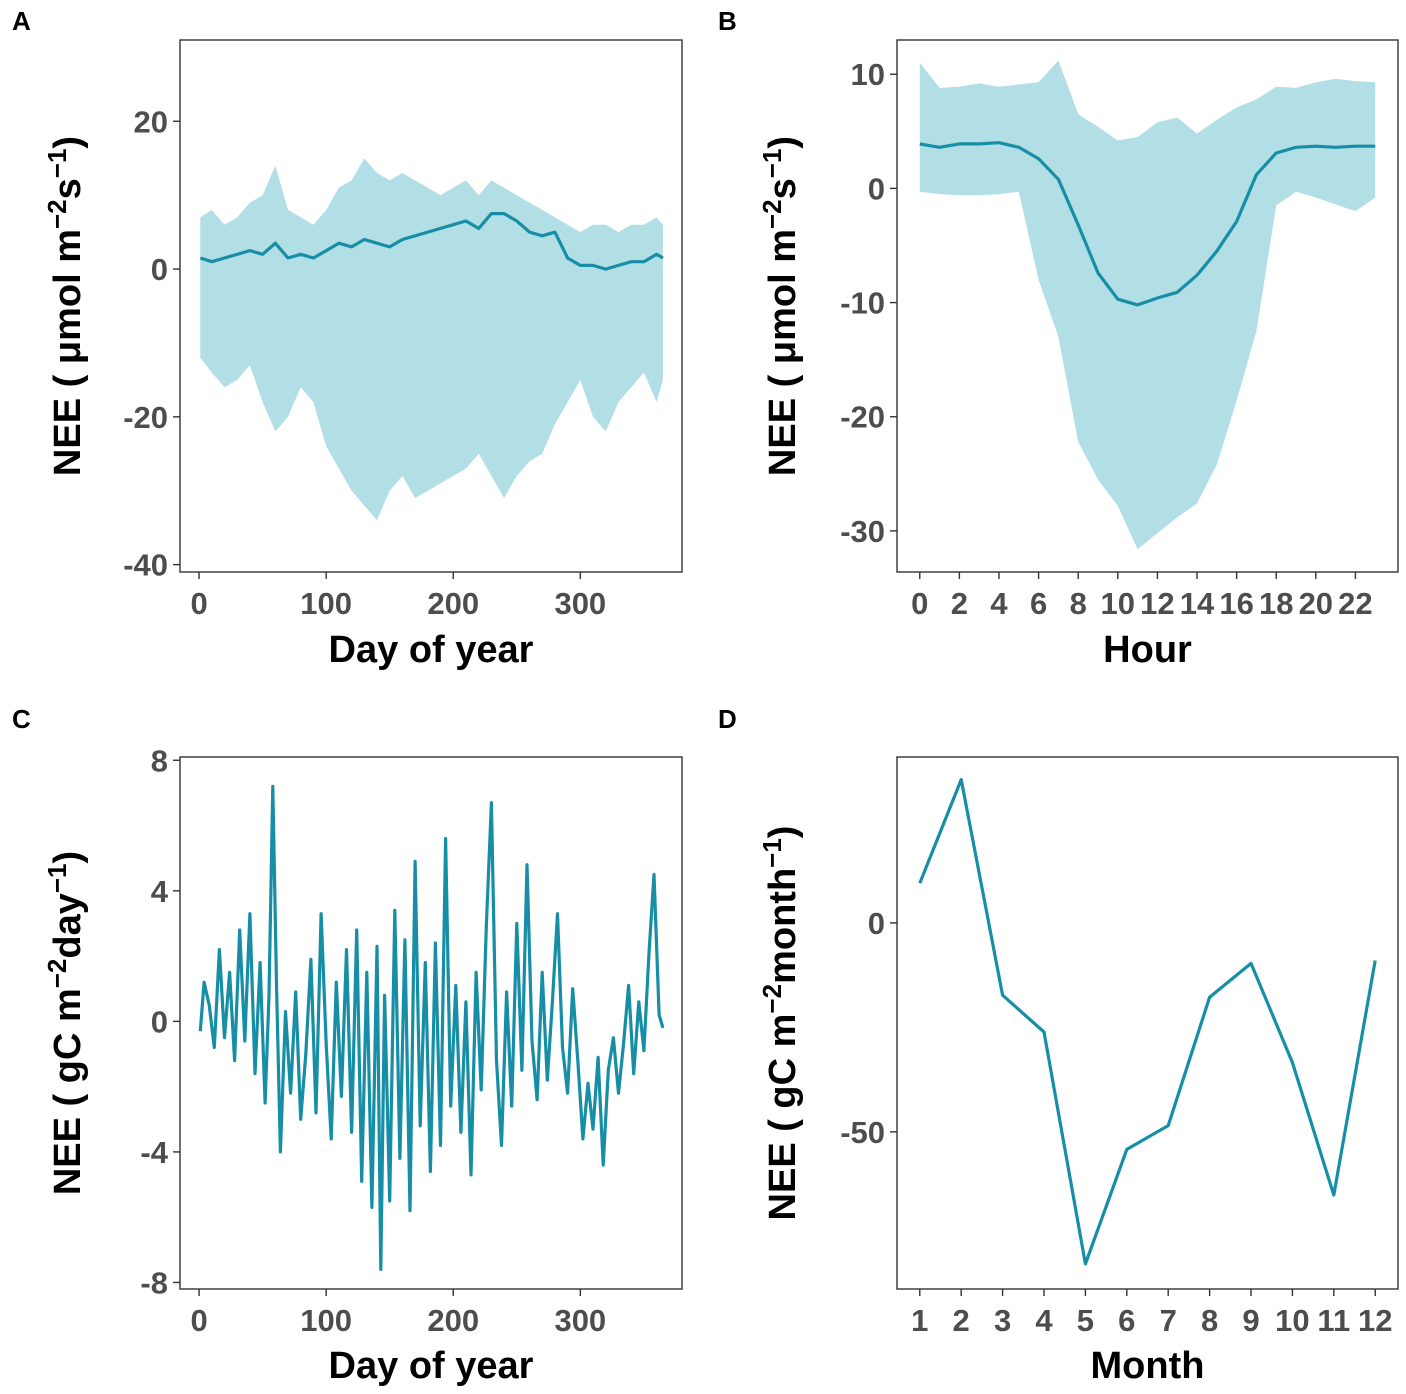  Describe the element at coordinates (862, 303) in the screenshot. I see `y-tick-label: -10` at that location.